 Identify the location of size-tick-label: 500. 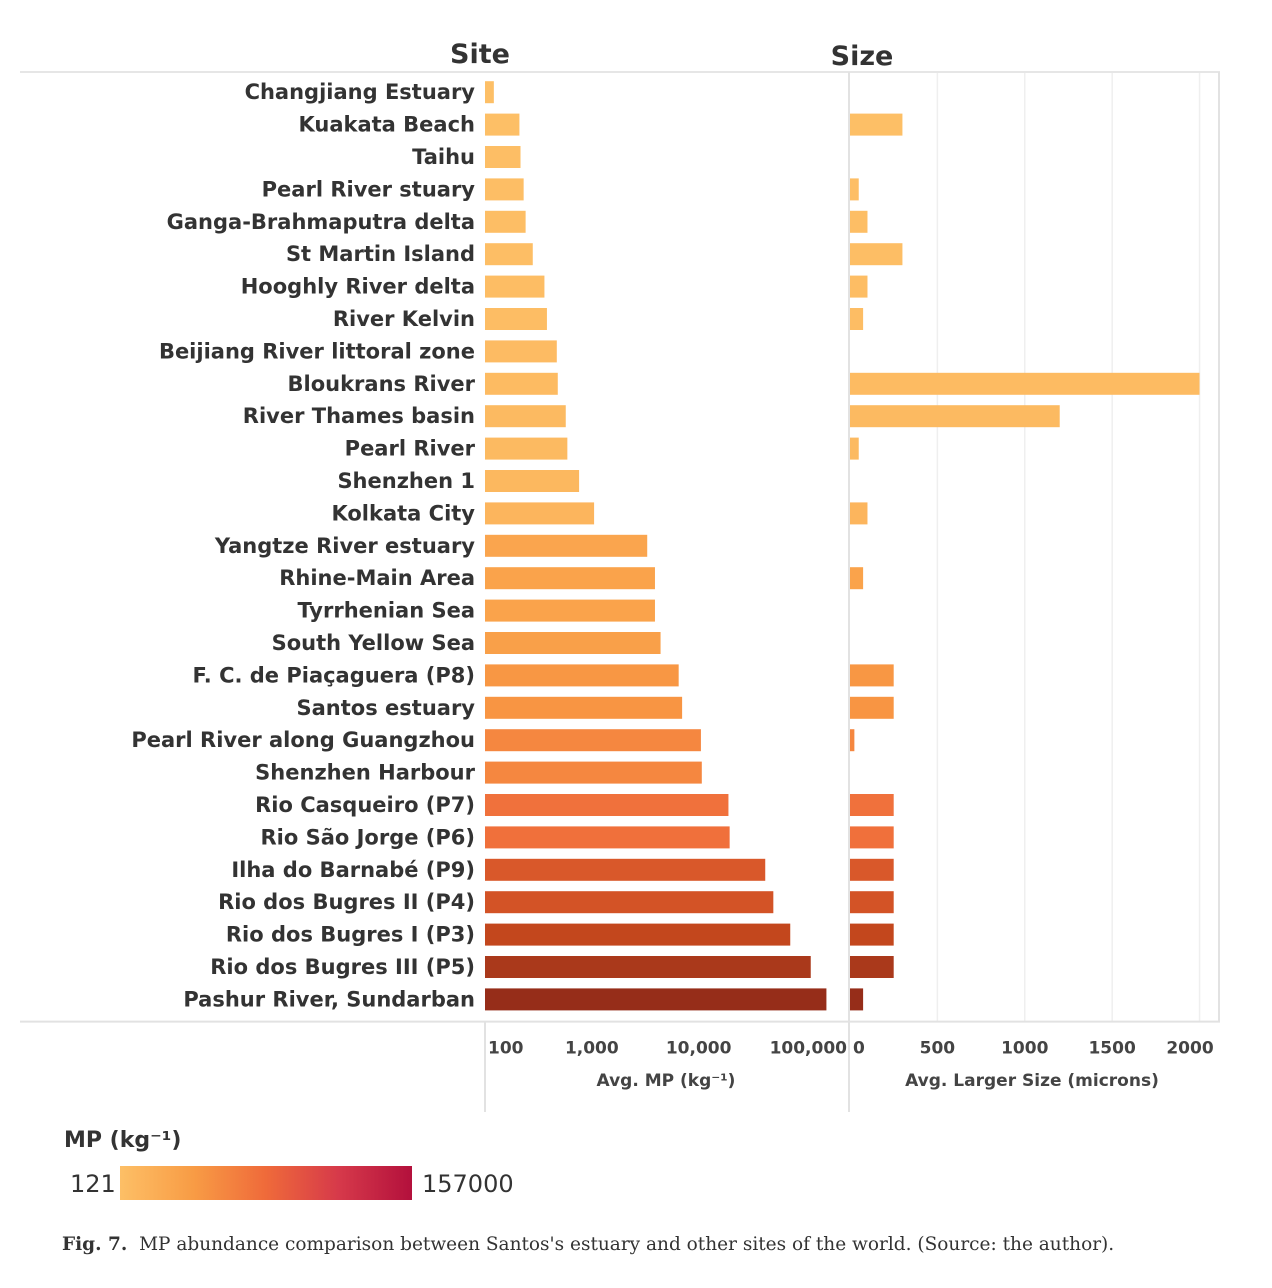
(938, 1049).